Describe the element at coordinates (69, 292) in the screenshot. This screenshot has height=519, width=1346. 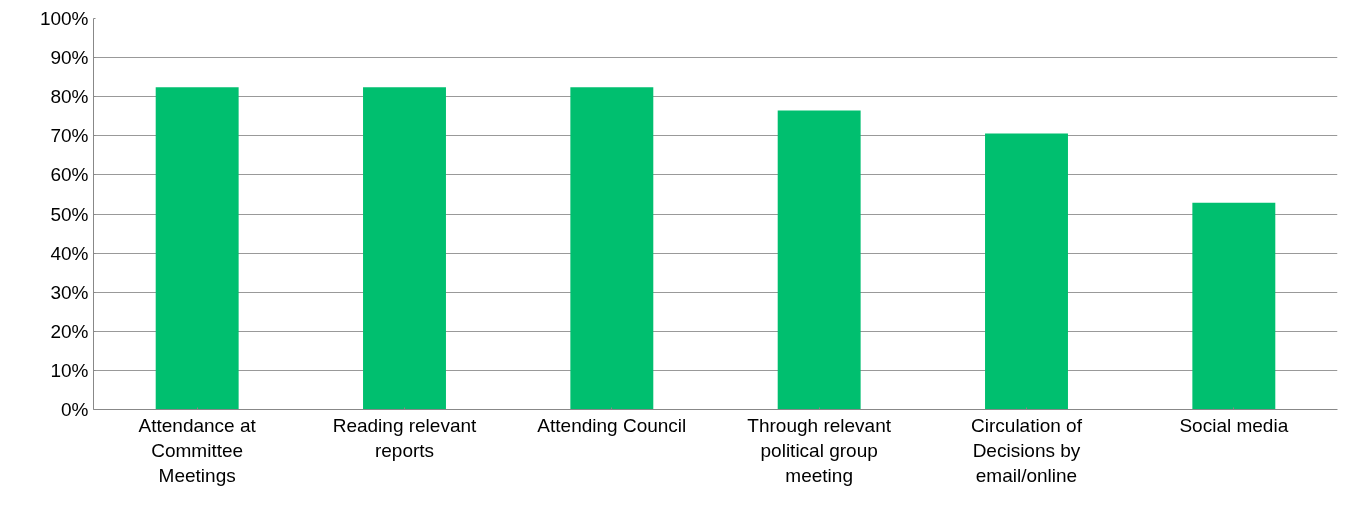
I see `y-tick-label: 30%` at that location.